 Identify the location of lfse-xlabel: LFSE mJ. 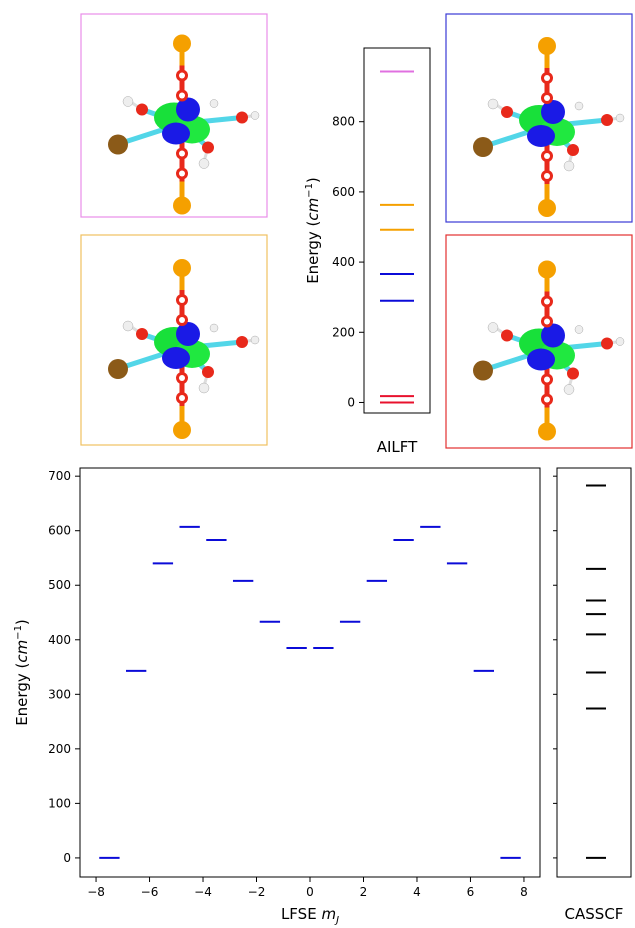
(310, 915).